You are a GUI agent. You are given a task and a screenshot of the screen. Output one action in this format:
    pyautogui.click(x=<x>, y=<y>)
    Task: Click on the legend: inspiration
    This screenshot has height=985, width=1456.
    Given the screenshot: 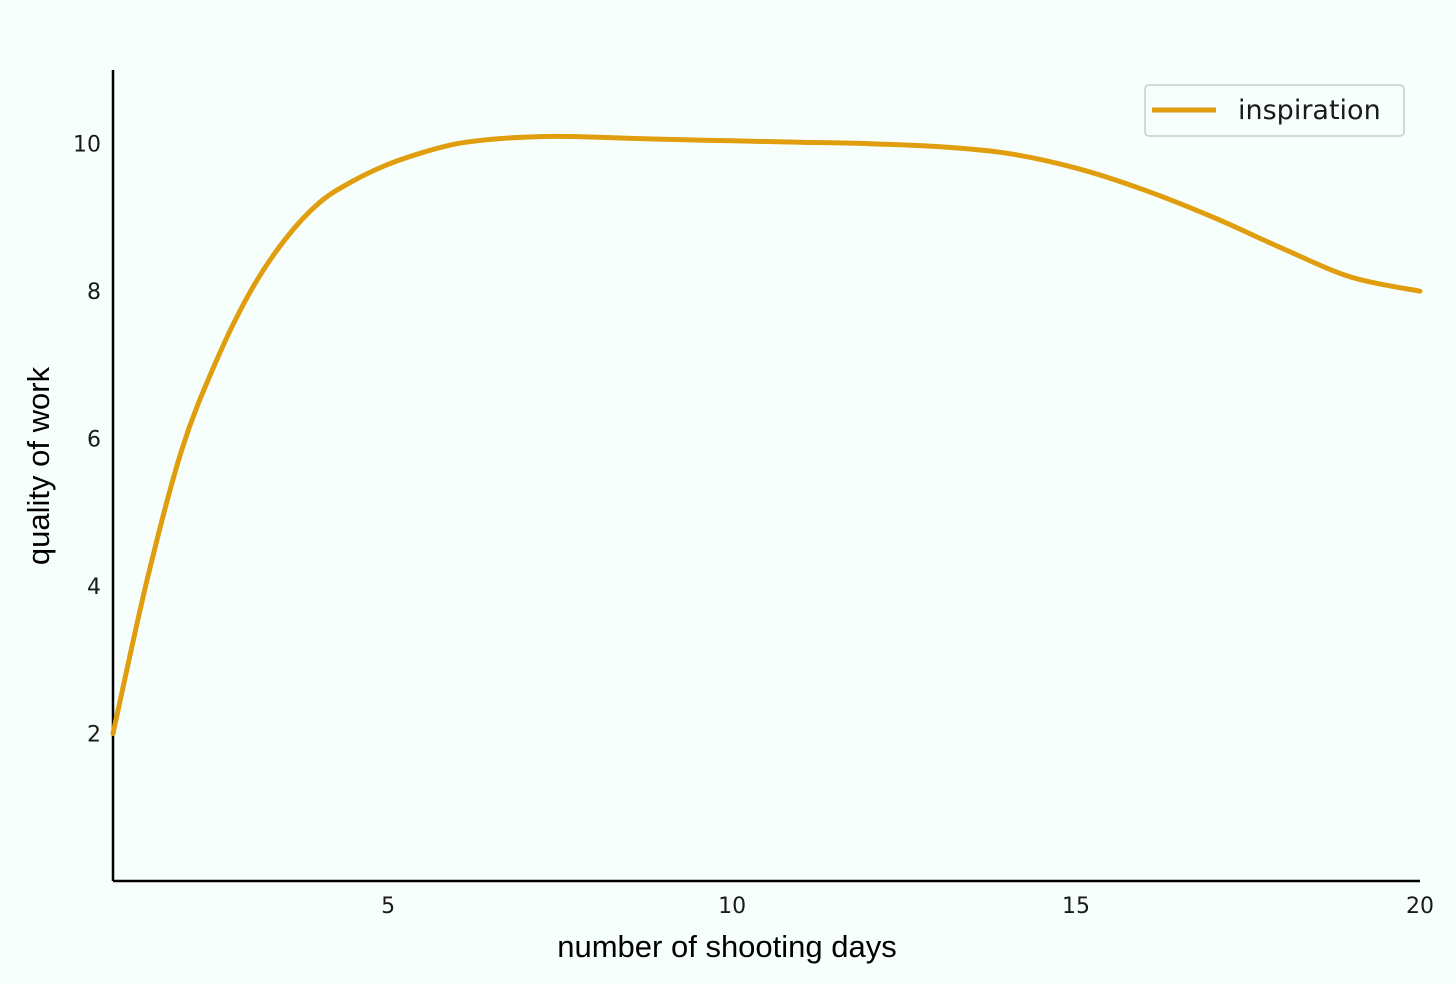 What is the action you would take?
    pyautogui.click(x=1274, y=110)
    